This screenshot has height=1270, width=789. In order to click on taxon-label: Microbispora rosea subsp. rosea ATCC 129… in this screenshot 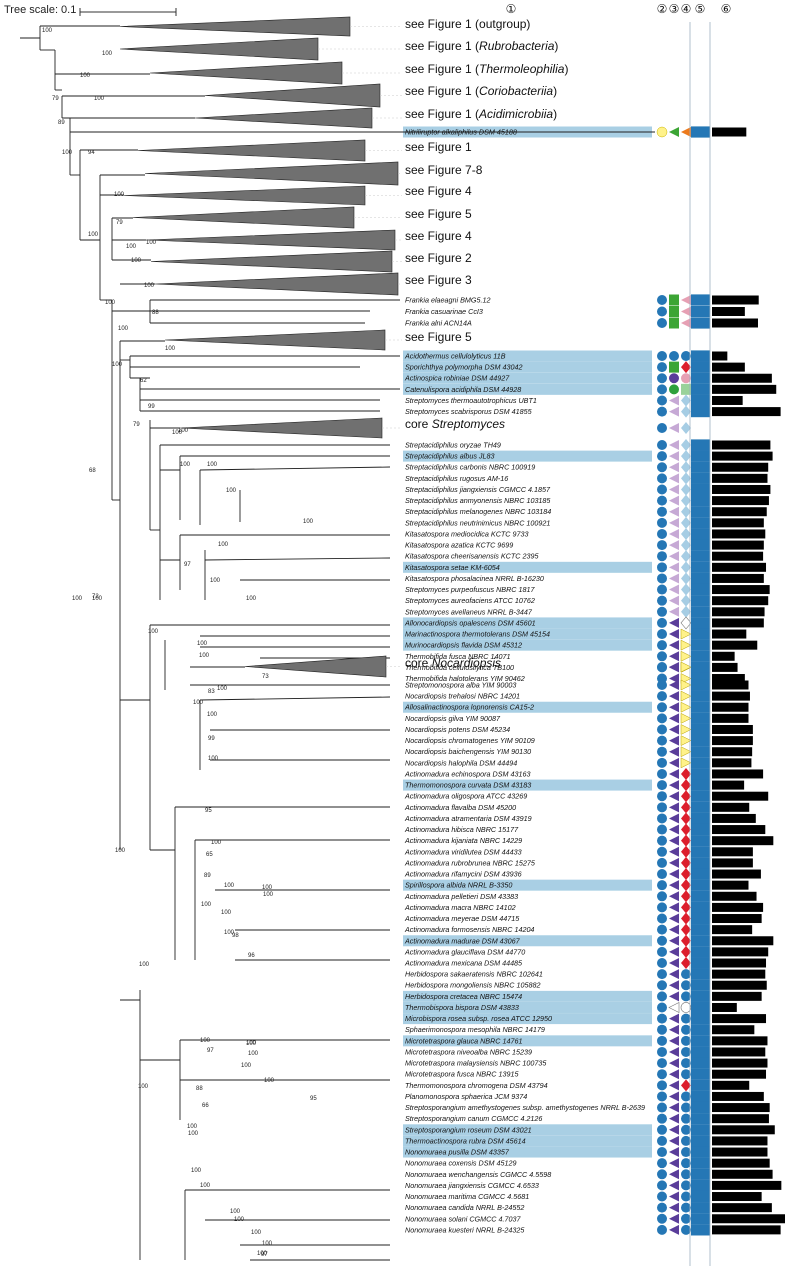, I will do `click(478, 1018)`.